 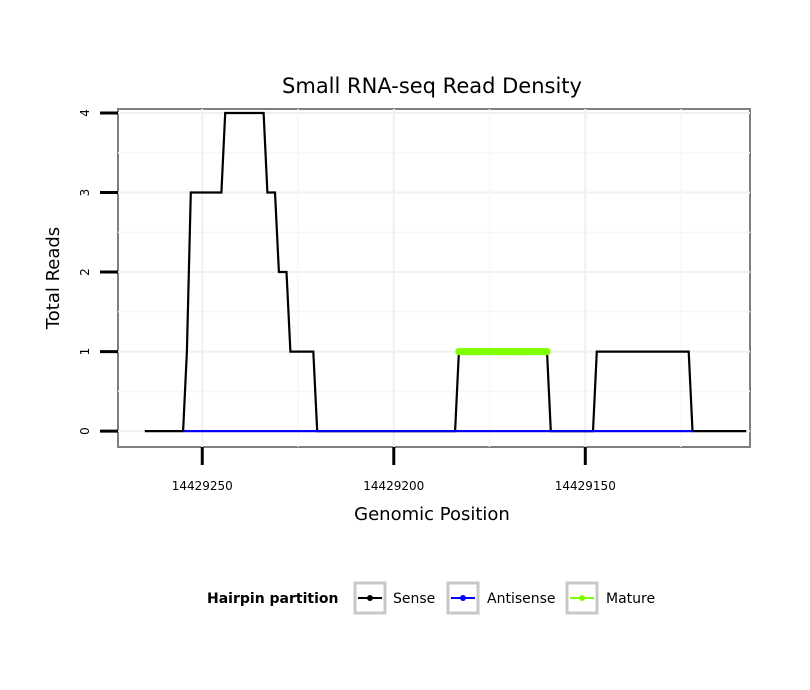 I want to click on chart-title: Small RNA-seq Read Density, so click(x=432, y=86).